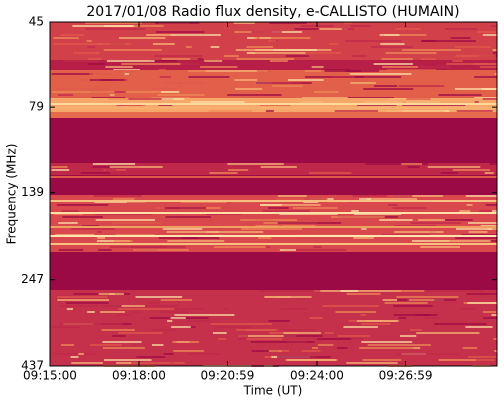  Describe the element at coordinates (273, 177) in the screenshot. I see `spectrogram-line` at that location.